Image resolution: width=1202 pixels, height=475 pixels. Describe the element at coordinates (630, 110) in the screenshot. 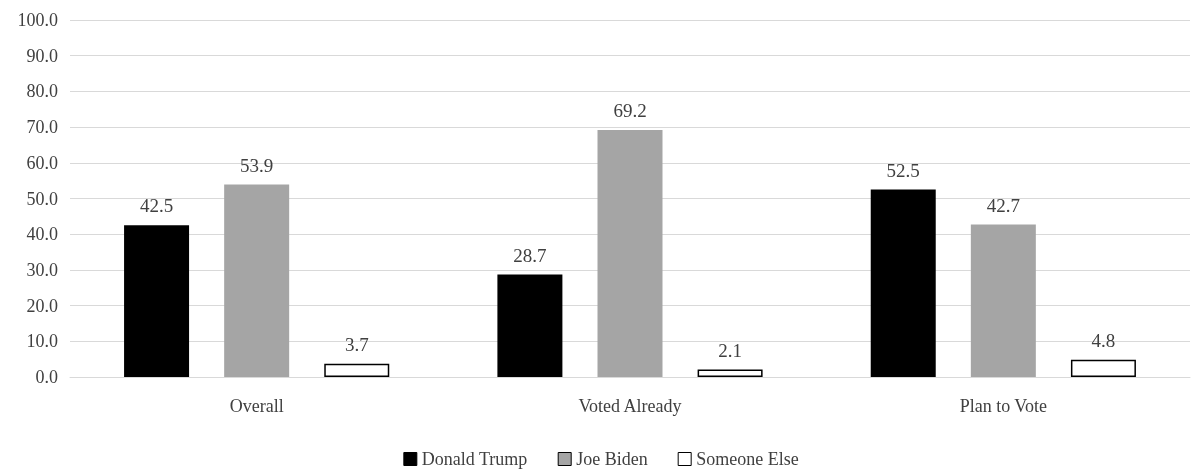

I see `data-label: 69.2` at that location.